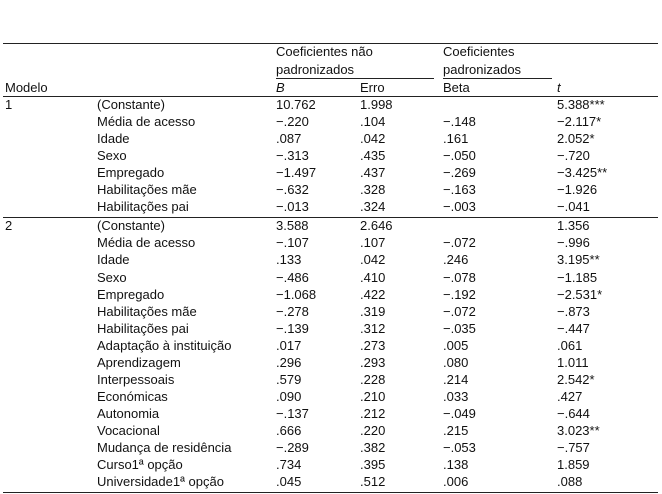  Describe the element at coordinates (164, 345) in the screenshot. I see `variable: Adaptação à instituição` at that location.